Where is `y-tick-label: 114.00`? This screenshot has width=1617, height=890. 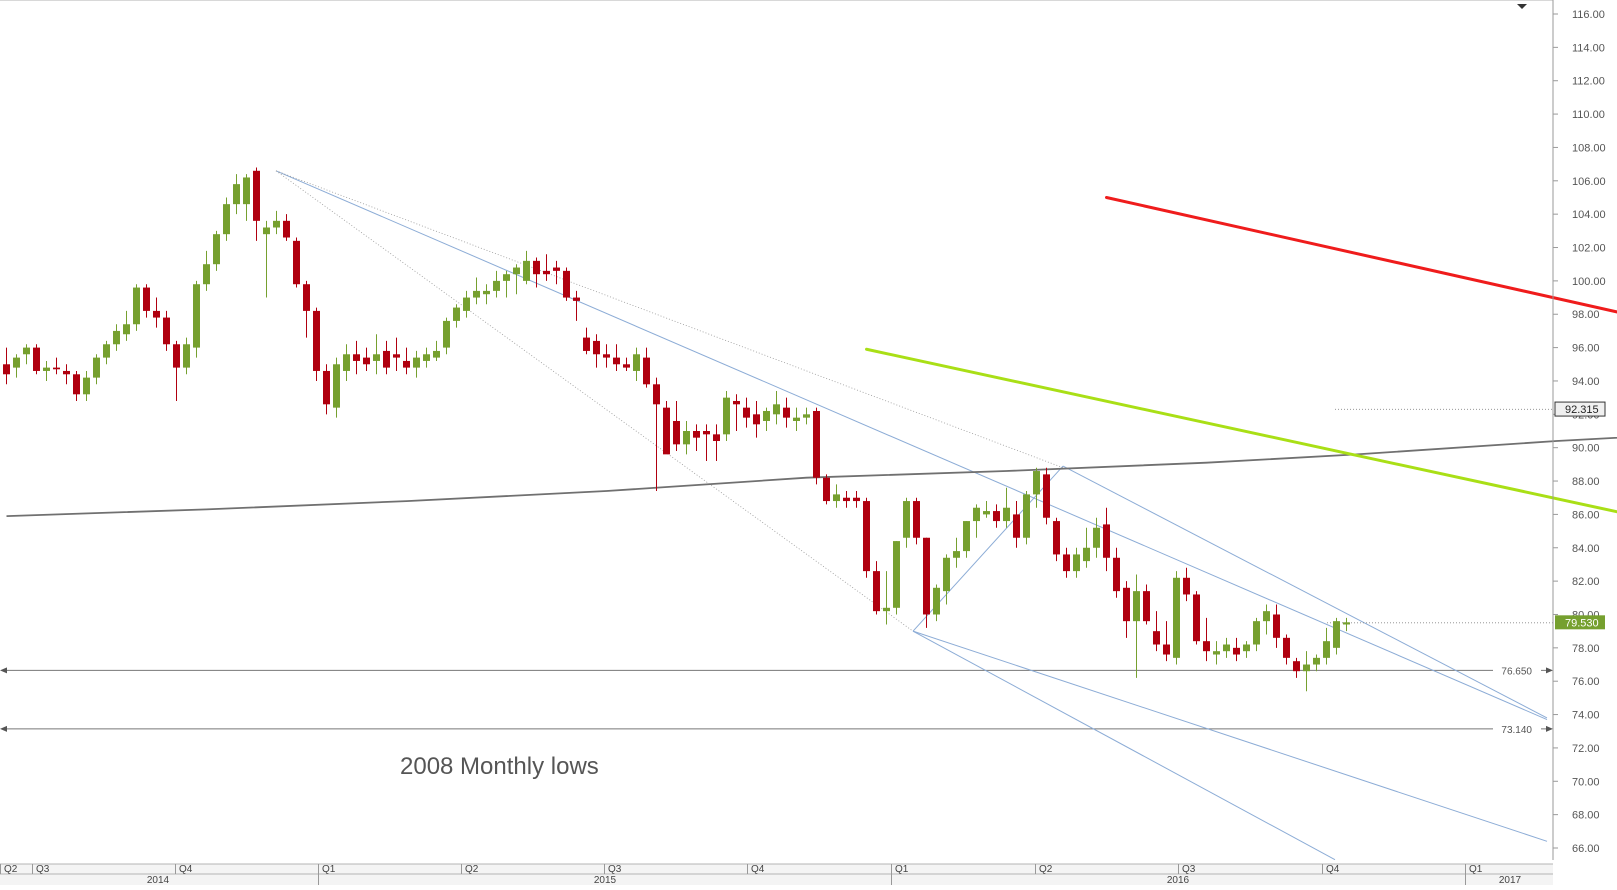 y-tick-label: 114.00 is located at coordinates (1588, 48).